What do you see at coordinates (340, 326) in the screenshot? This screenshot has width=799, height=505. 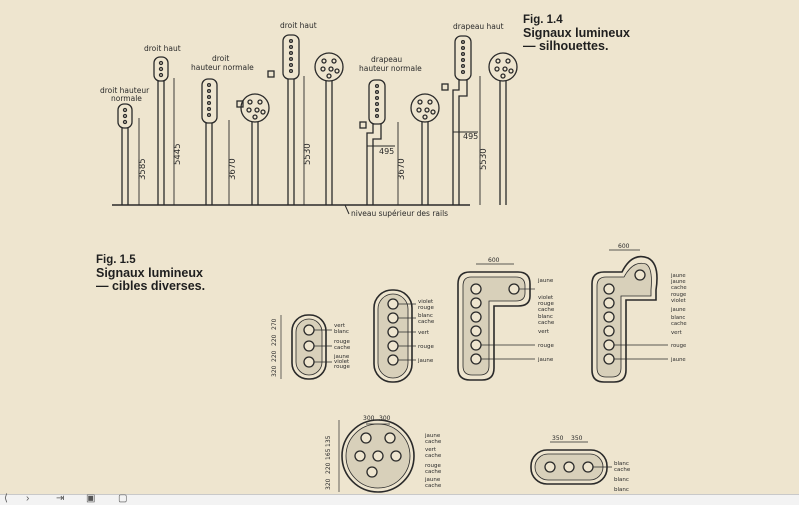 I see `t1-light-1: vert` at bounding box center [340, 326].